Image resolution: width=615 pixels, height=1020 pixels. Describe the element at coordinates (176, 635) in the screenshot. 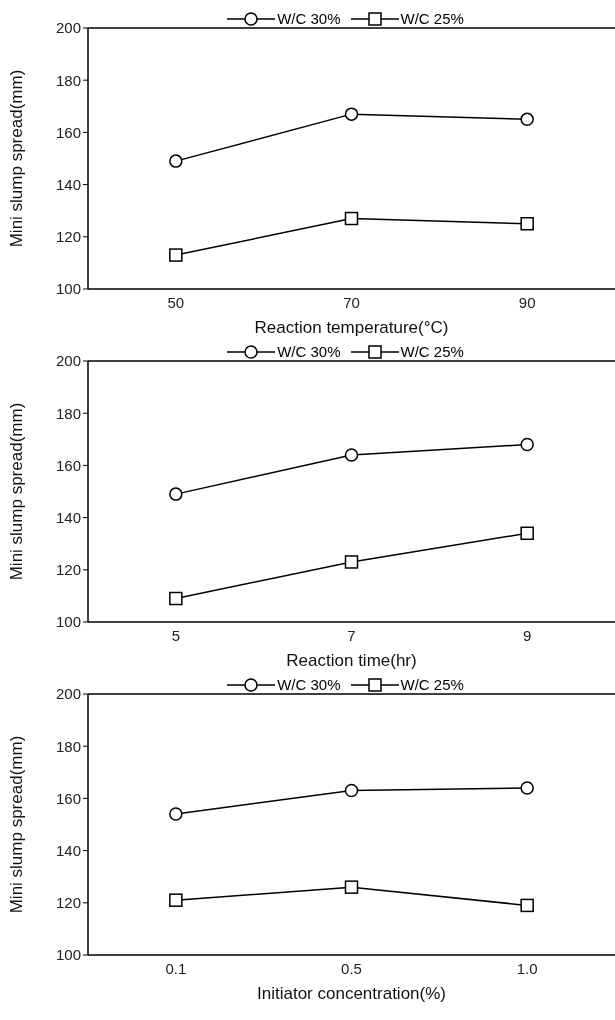

I see `x-tick-label: 5` at that location.